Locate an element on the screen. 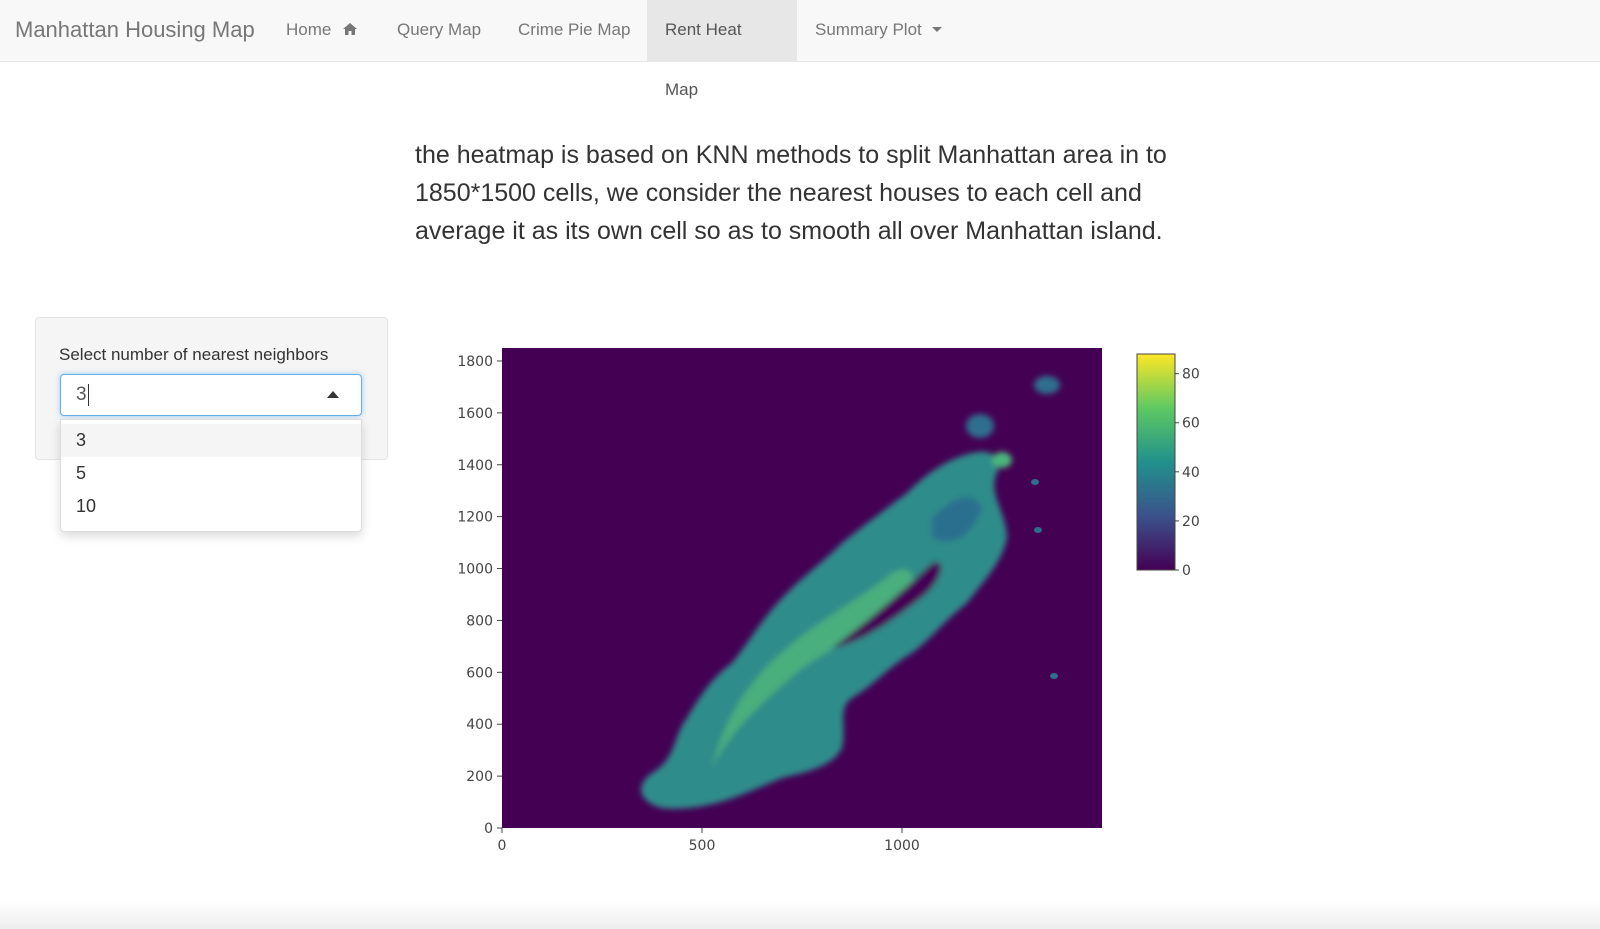 The height and width of the screenshot is (929, 1600). x-tick-label: 500 is located at coordinates (702, 846).